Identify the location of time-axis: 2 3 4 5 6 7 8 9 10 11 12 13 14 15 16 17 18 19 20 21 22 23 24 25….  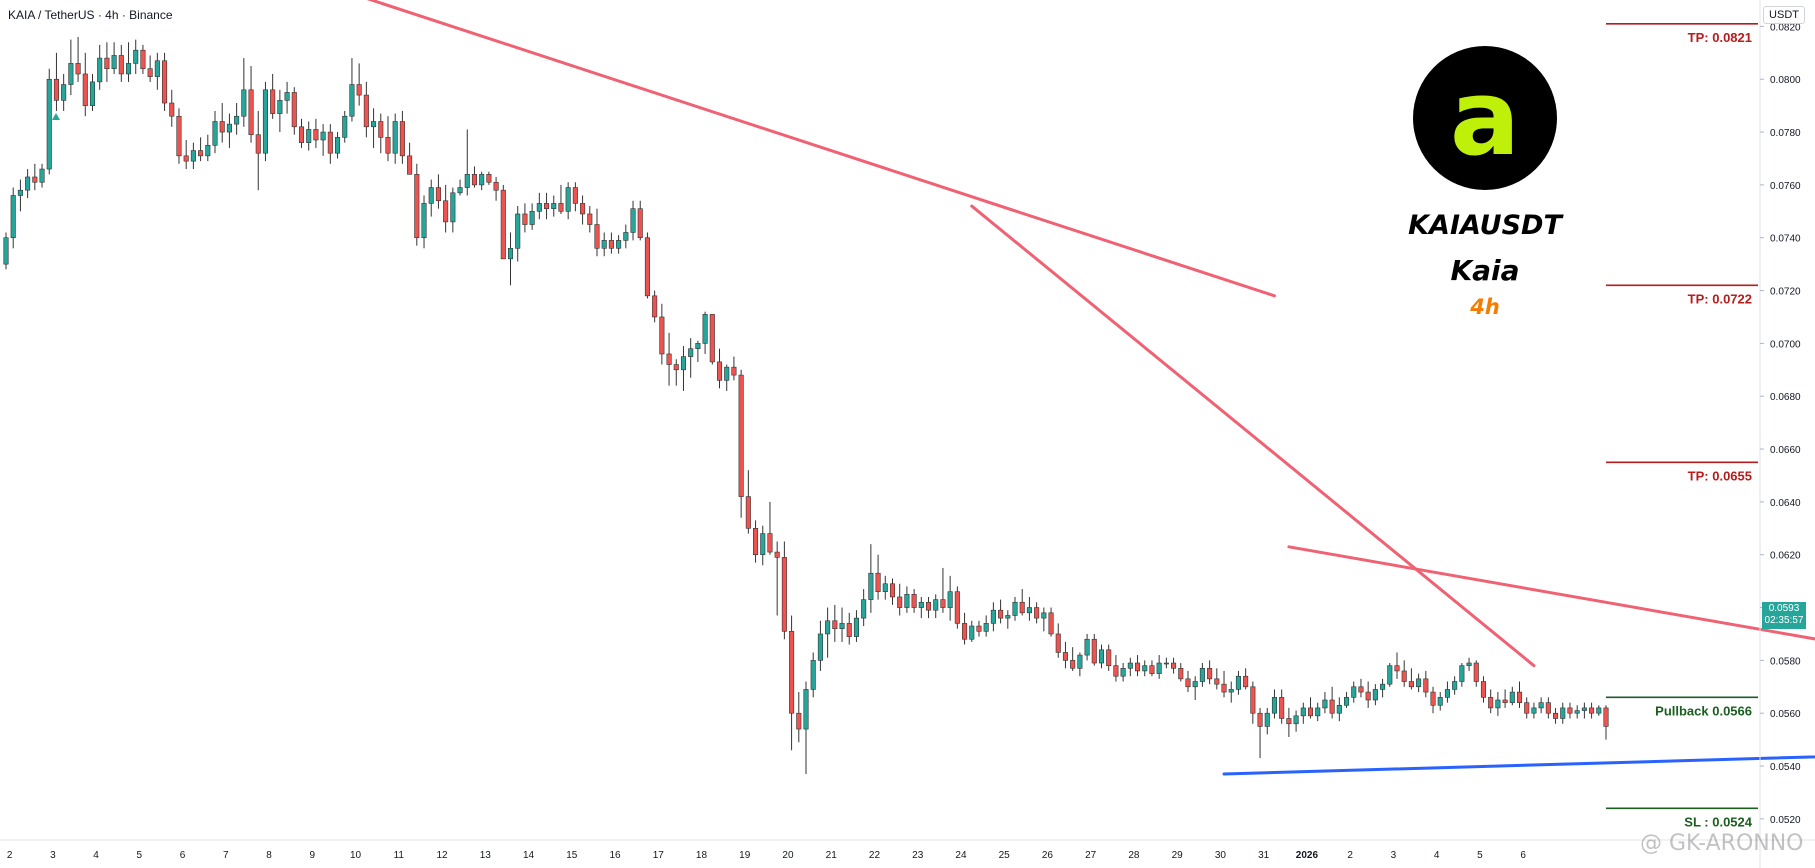
(907, 850).